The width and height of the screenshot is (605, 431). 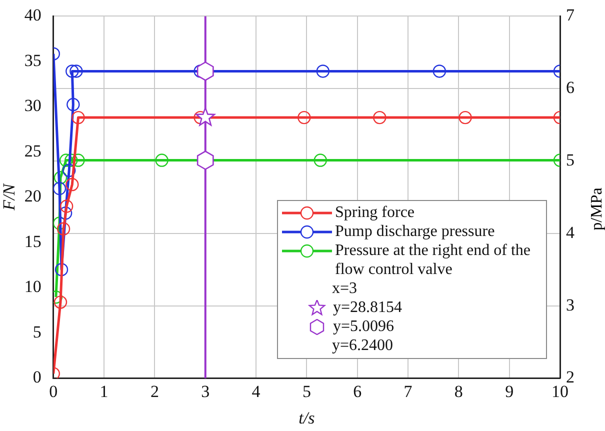 I want to click on y-tick-label: 10, so click(x=33, y=286).